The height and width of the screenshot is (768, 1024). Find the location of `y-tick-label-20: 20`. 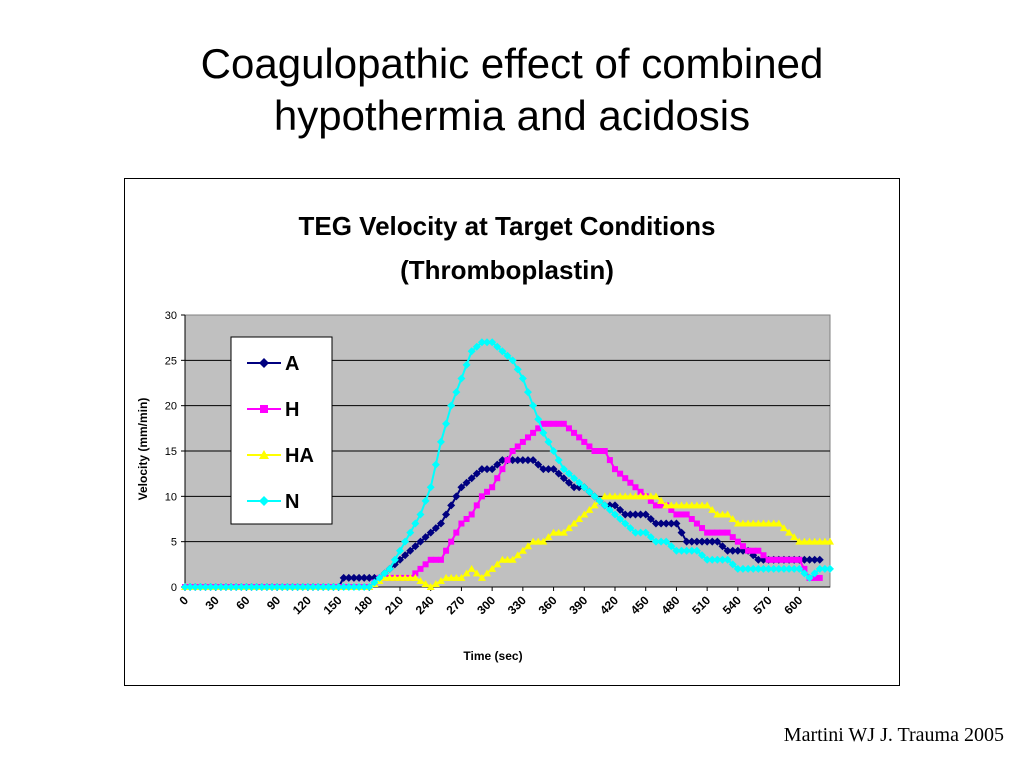

y-tick-label-20: 20 is located at coordinates (171, 407).